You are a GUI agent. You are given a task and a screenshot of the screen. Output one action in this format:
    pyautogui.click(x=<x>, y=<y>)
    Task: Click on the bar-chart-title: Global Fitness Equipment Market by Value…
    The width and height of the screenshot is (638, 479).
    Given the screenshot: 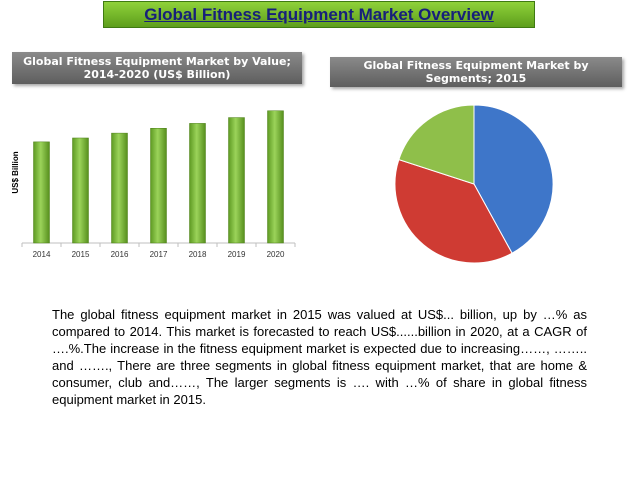 What is the action you would take?
    pyautogui.click(x=157, y=68)
    